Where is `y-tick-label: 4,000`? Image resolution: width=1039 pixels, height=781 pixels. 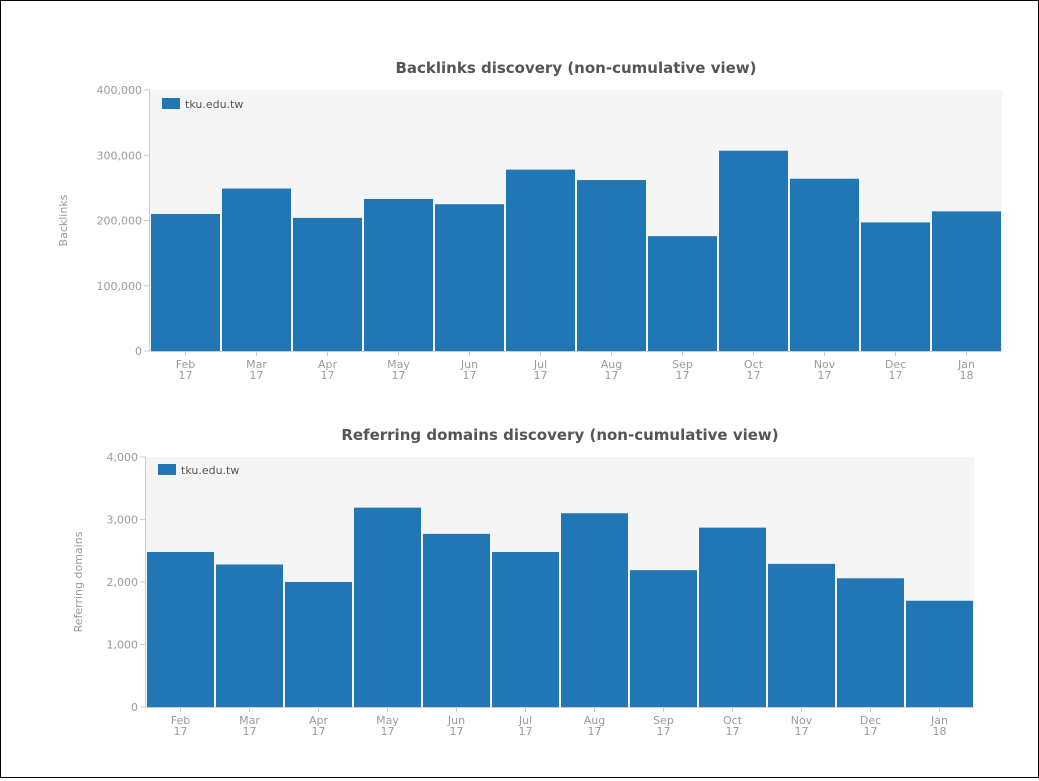
y-tick-label: 4,000 is located at coordinates (123, 457).